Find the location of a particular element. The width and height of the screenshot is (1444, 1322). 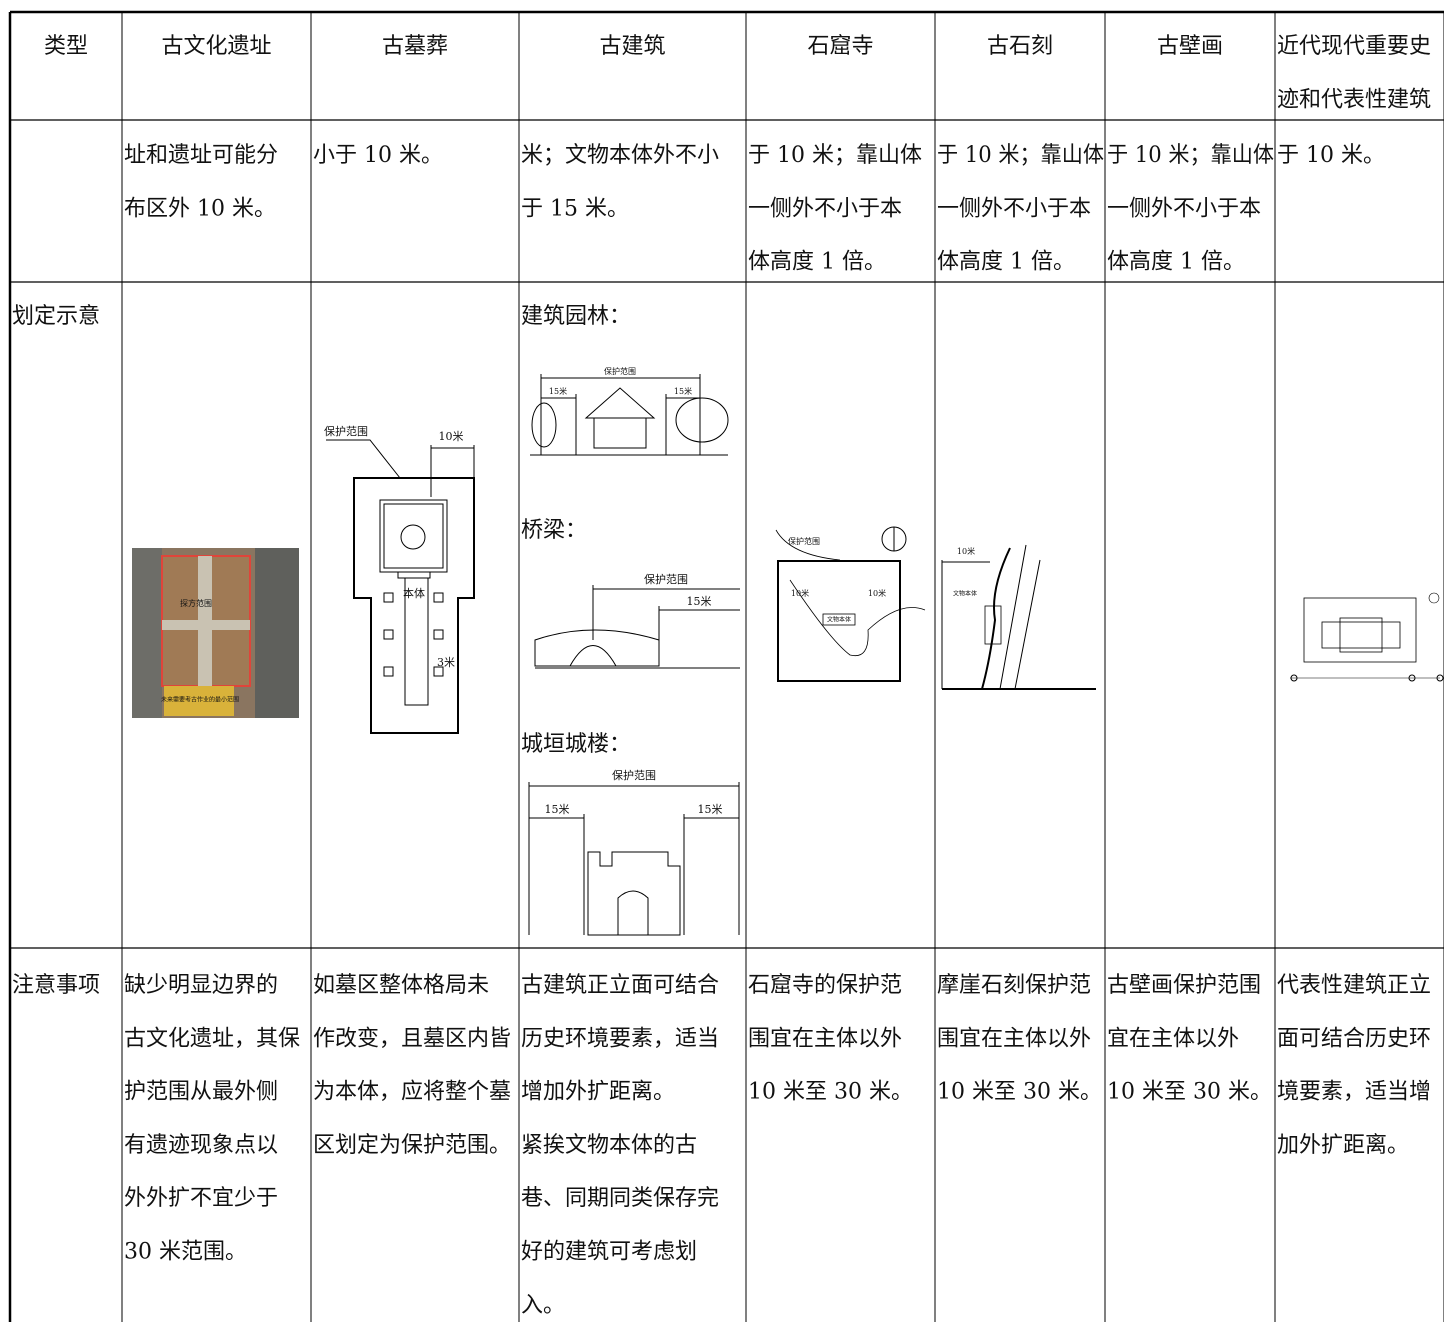

body-cell: 于 15 米。 is located at coordinates (575, 208).